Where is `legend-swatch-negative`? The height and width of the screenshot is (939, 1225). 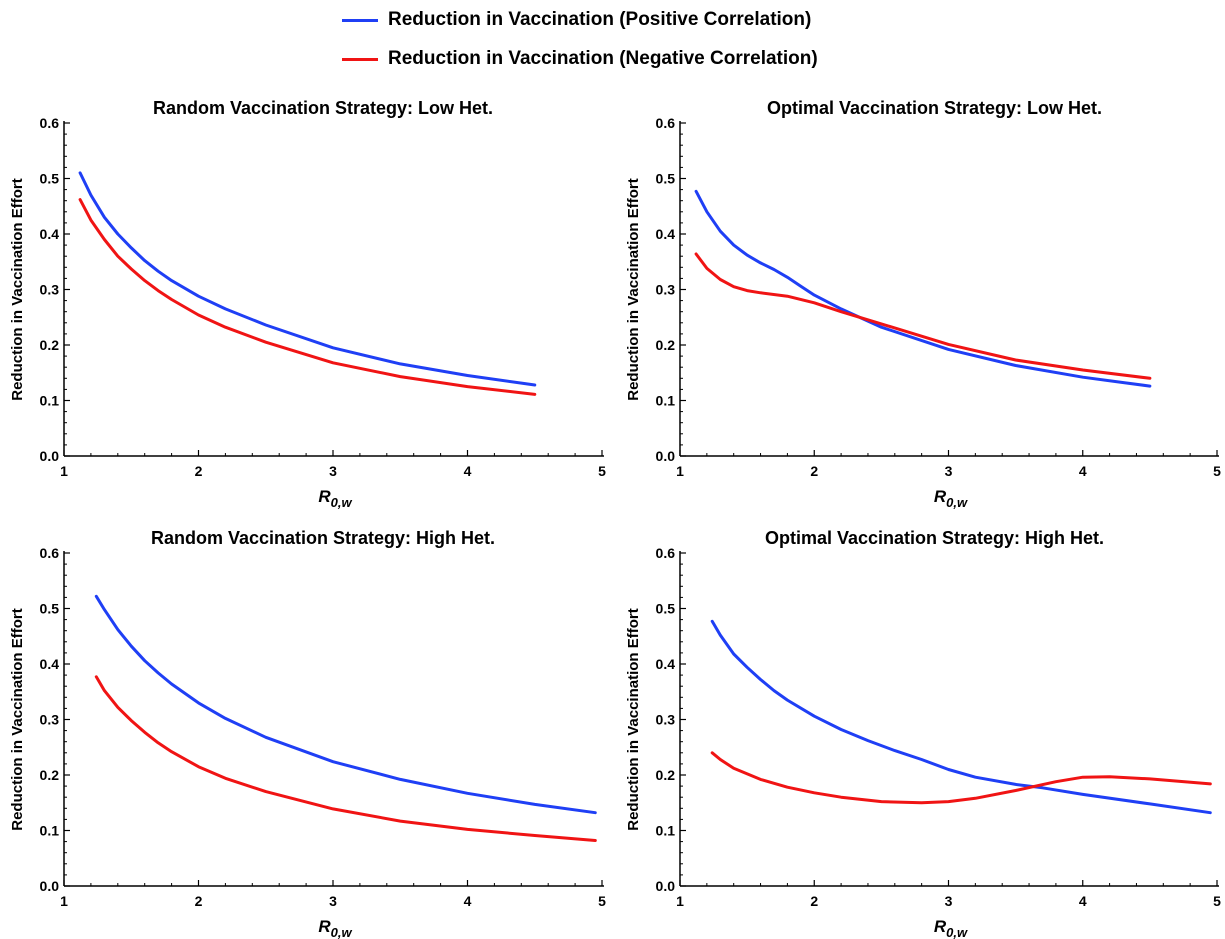
legend-swatch-negative is located at coordinates (360, 59).